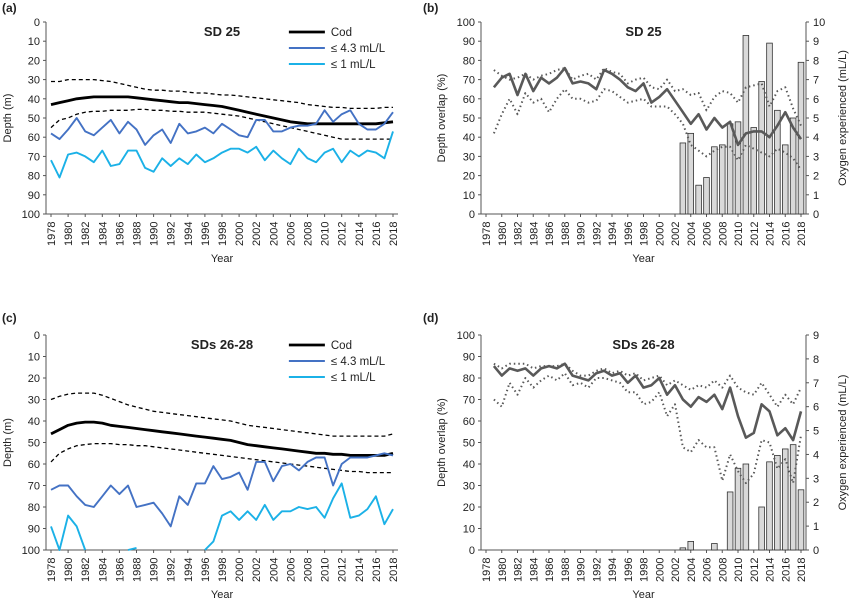 This screenshot has height=602, width=850. What do you see at coordinates (722, 179) in the screenshot?
I see `bar-2008` at bounding box center [722, 179].